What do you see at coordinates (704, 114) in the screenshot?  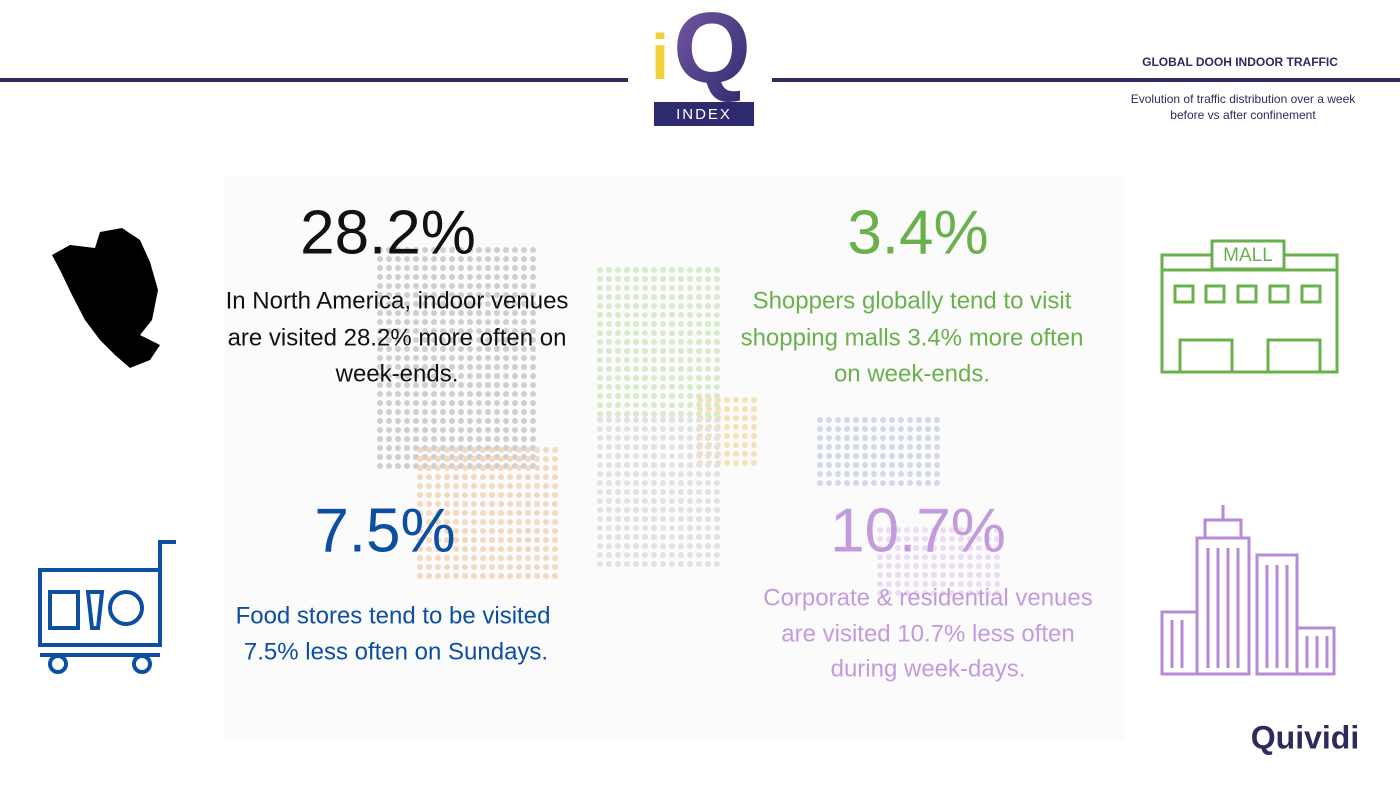 I see `logo-tag: INDEX` at bounding box center [704, 114].